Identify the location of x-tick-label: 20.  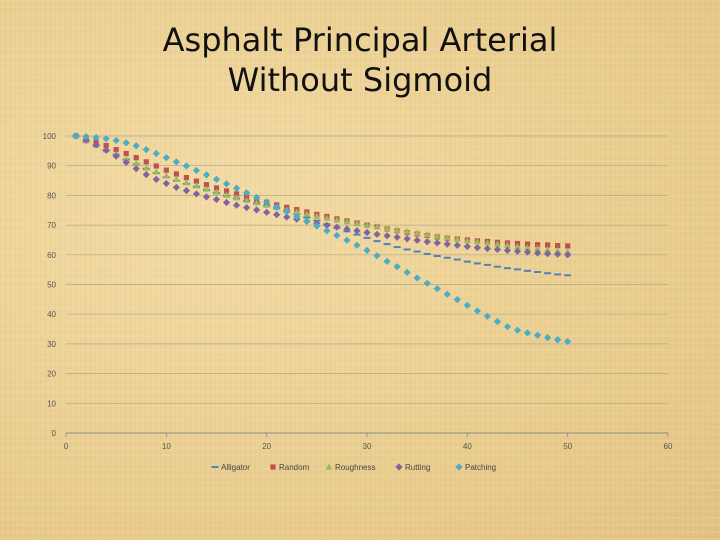
(266, 446).